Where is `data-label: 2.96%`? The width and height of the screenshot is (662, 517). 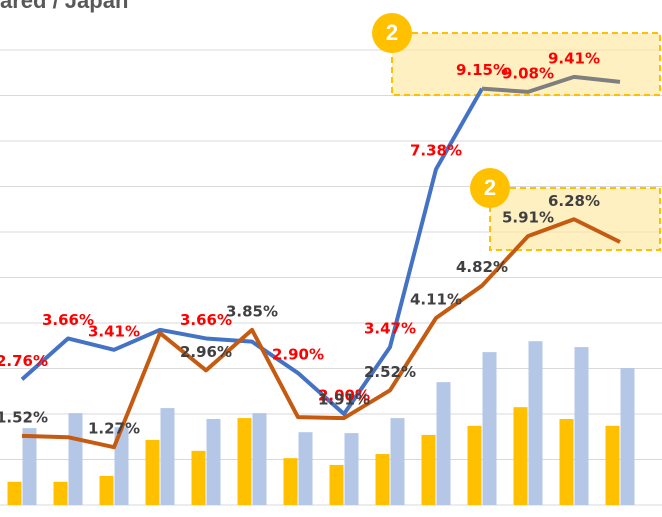
data-label: 2.96% is located at coordinates (206, 352).